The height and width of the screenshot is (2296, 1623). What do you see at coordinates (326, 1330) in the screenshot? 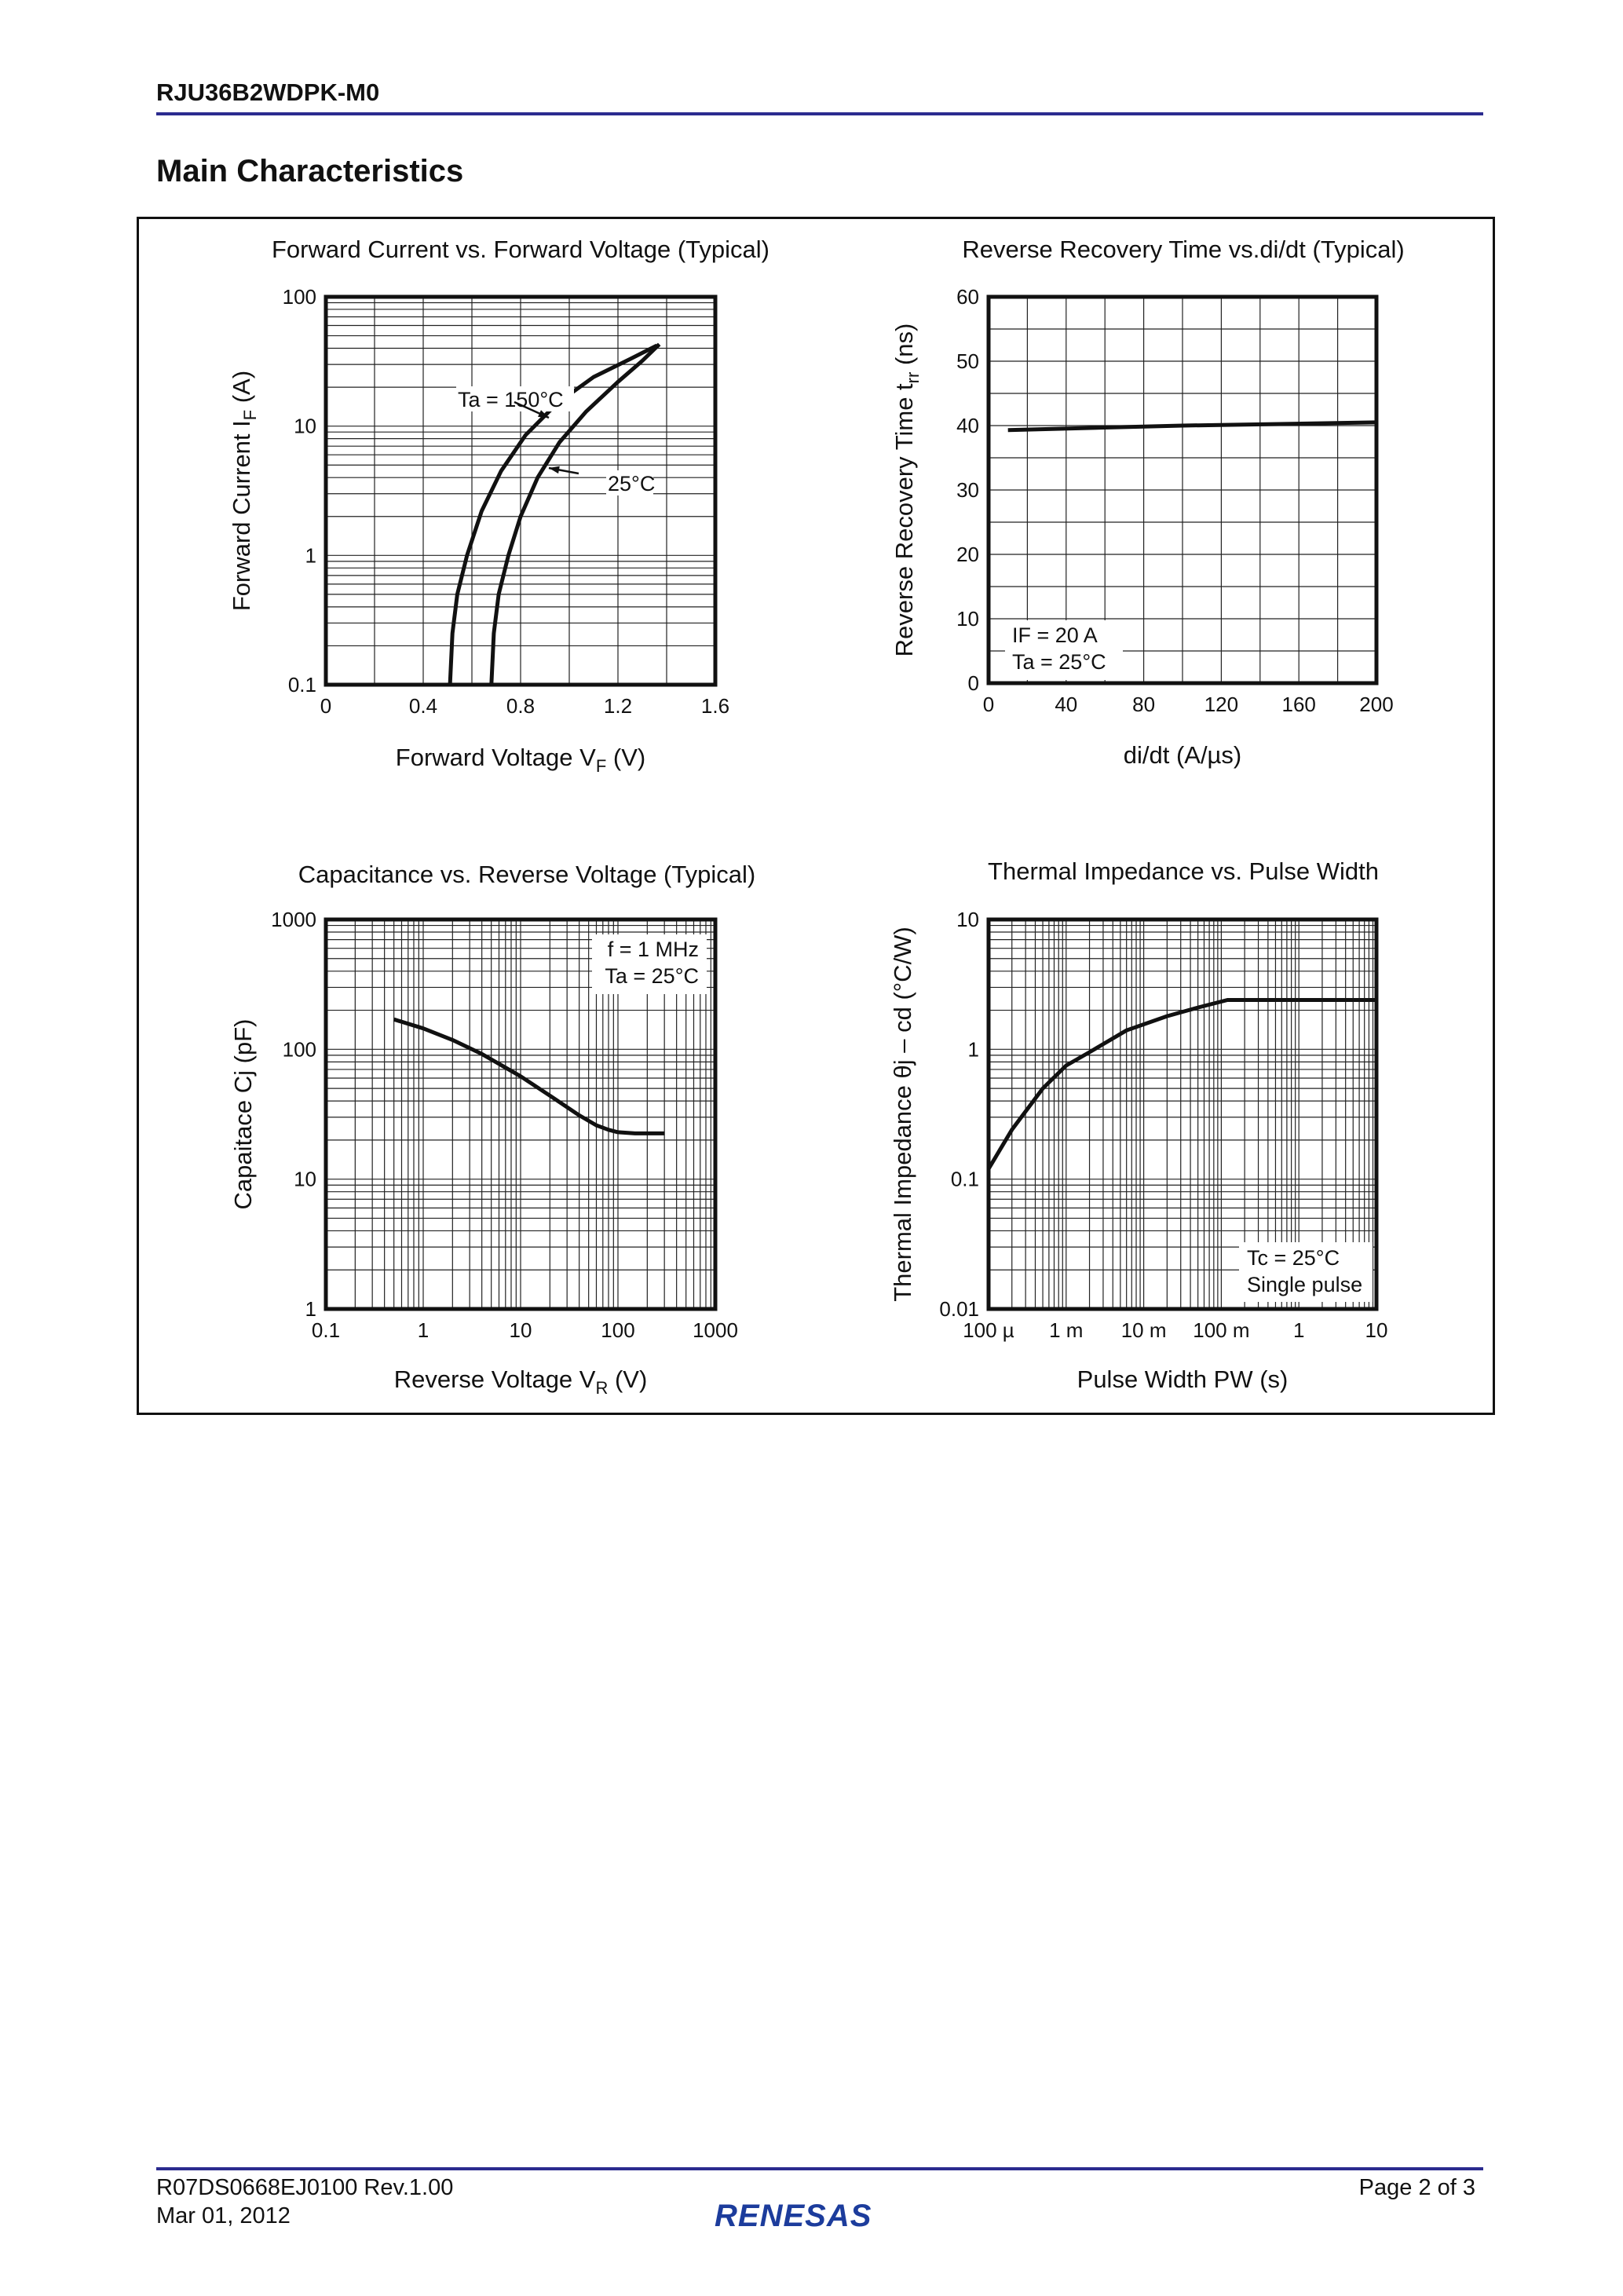
I see `x-tick-label: 0.1` at bounding box center [326, 1330].